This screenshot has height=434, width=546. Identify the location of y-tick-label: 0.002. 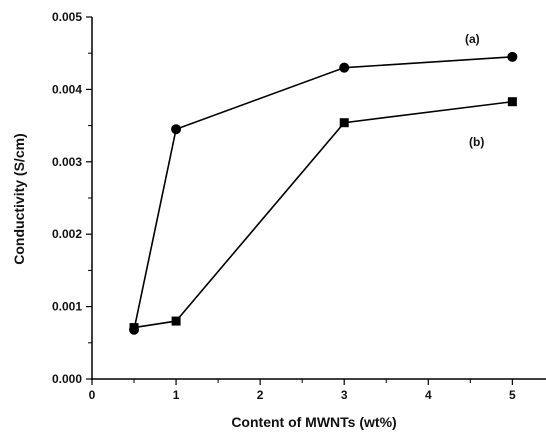
(67, 234).